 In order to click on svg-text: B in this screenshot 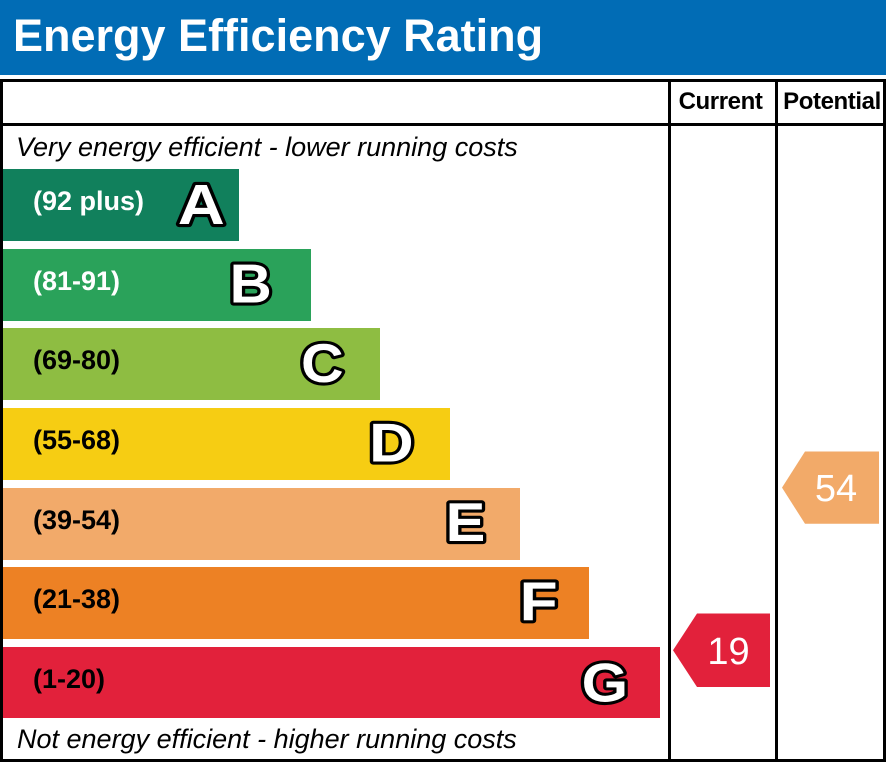, I will do `click(251, 284)`.